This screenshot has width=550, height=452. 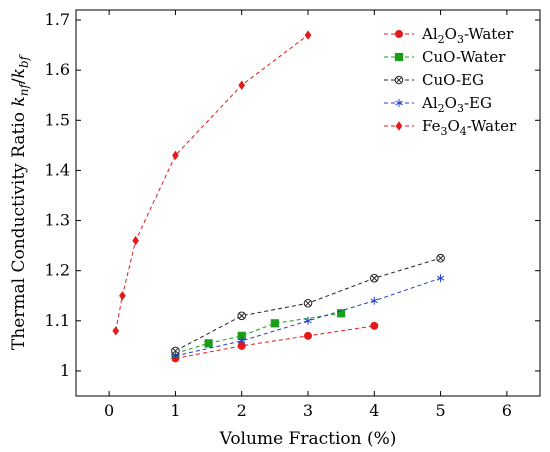 I want to click on y-tick-label: 1, so click(x=65, y=370).